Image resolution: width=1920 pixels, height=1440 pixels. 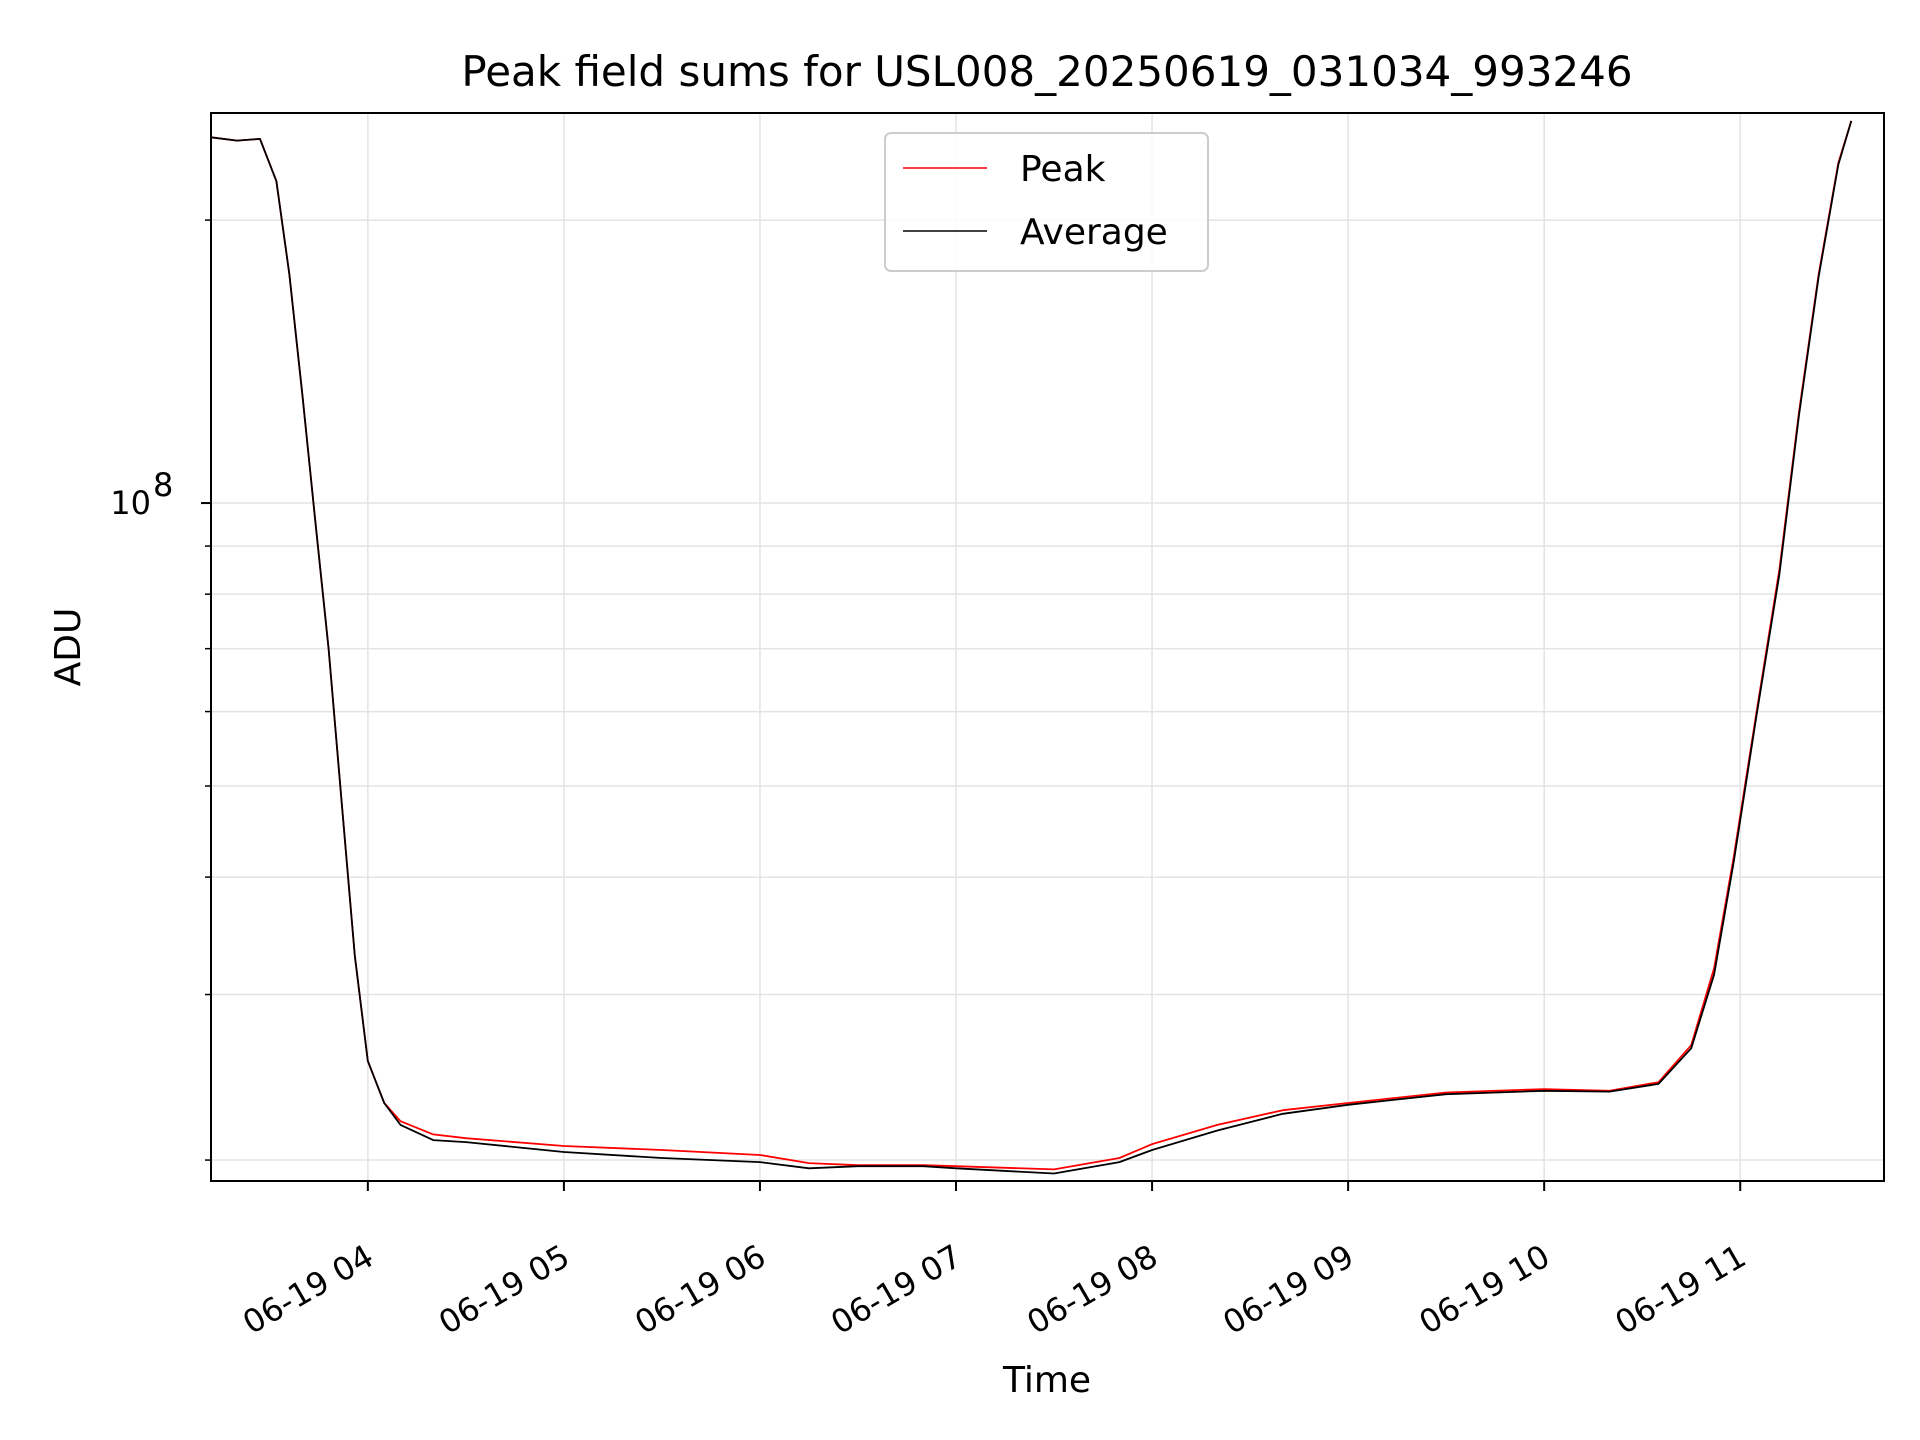 What do you see at coordinates (1094, 232) in the screenshot?
I see `legend-label-average: Average` at bounding box center [1094, 232].